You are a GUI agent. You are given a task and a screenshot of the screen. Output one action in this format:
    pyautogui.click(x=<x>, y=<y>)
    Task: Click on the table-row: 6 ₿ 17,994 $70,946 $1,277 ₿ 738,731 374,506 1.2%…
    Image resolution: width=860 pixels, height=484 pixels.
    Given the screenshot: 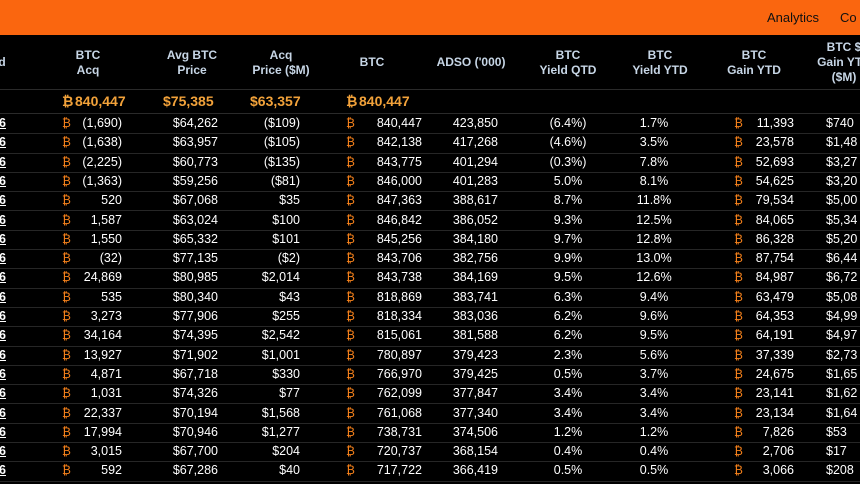 What is the action you would take?
    pyautogui.click(x=430, y=433)
    